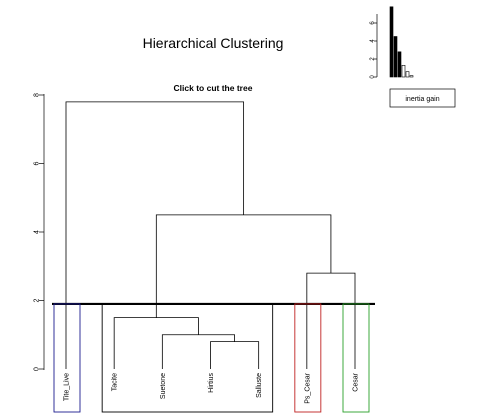 This screenshot has height=417, width=480. What do you see at coordinates (373, 59) in the screenshot?
I see `inset-y-tick-label: 2` at bounding box center [373, 59].